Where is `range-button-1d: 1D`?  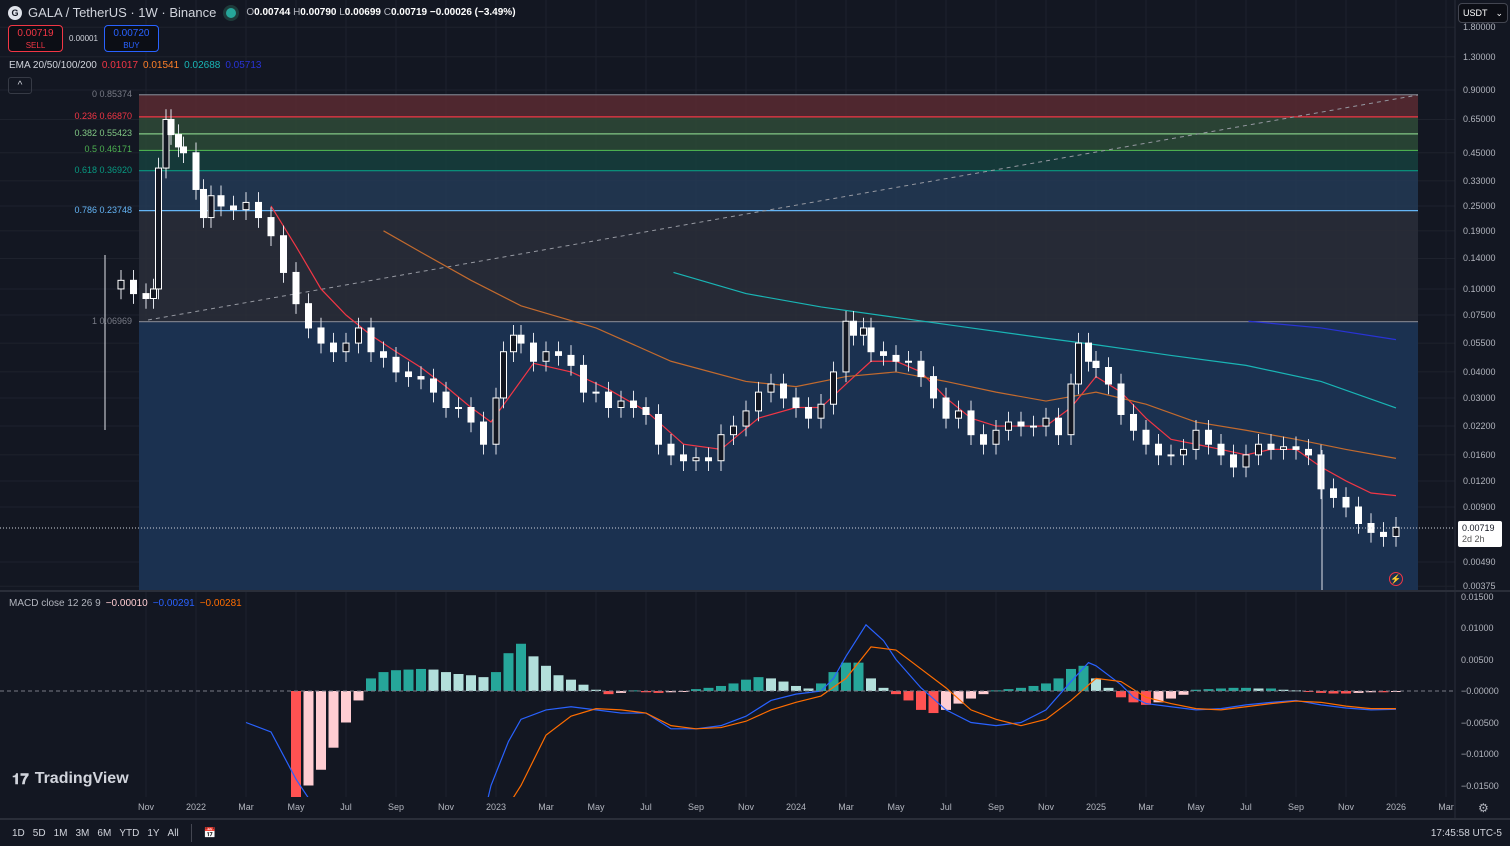 range-button-1d: 1D is located at coordinates (18, 833).